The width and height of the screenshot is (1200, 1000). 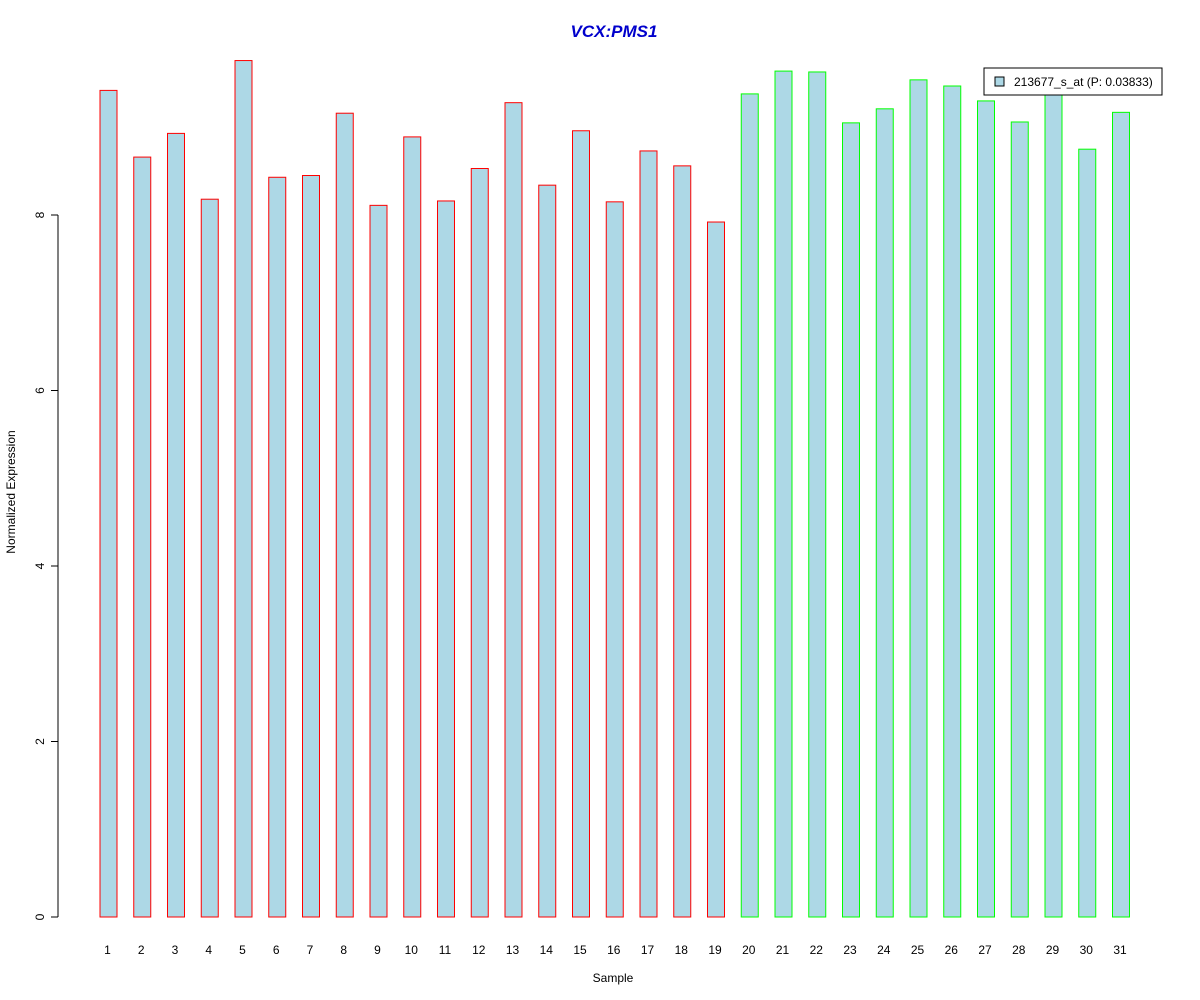 What do you see at coordinates (1120, 950) in the screenshot?
I see `x-tick-label: 31` at bounding box center [1120, 950].